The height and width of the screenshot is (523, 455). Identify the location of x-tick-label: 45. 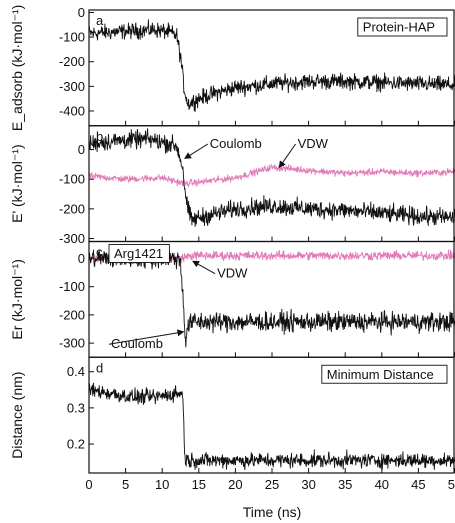
(418, 484).